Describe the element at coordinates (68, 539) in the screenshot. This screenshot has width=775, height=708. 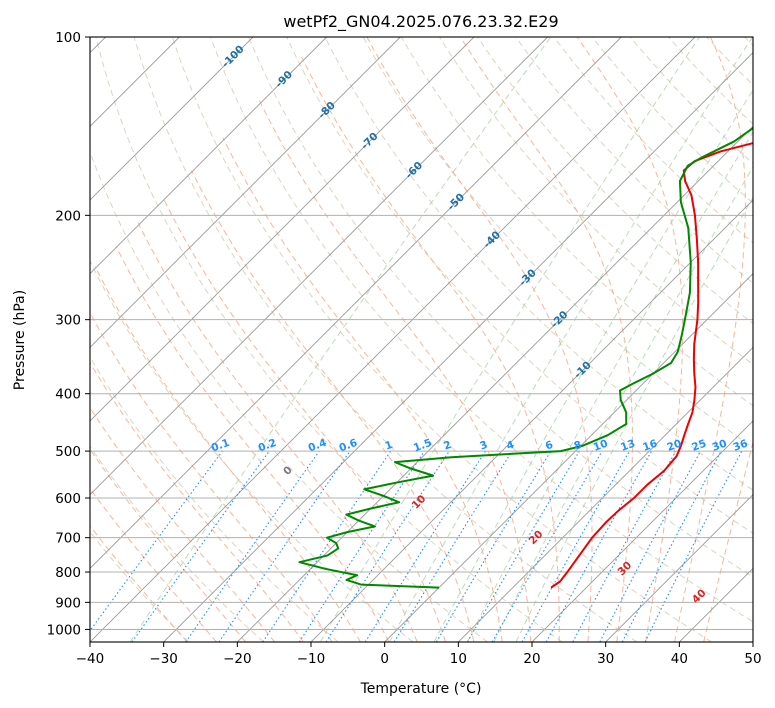
I see `y-tick-label: 700` at that location.